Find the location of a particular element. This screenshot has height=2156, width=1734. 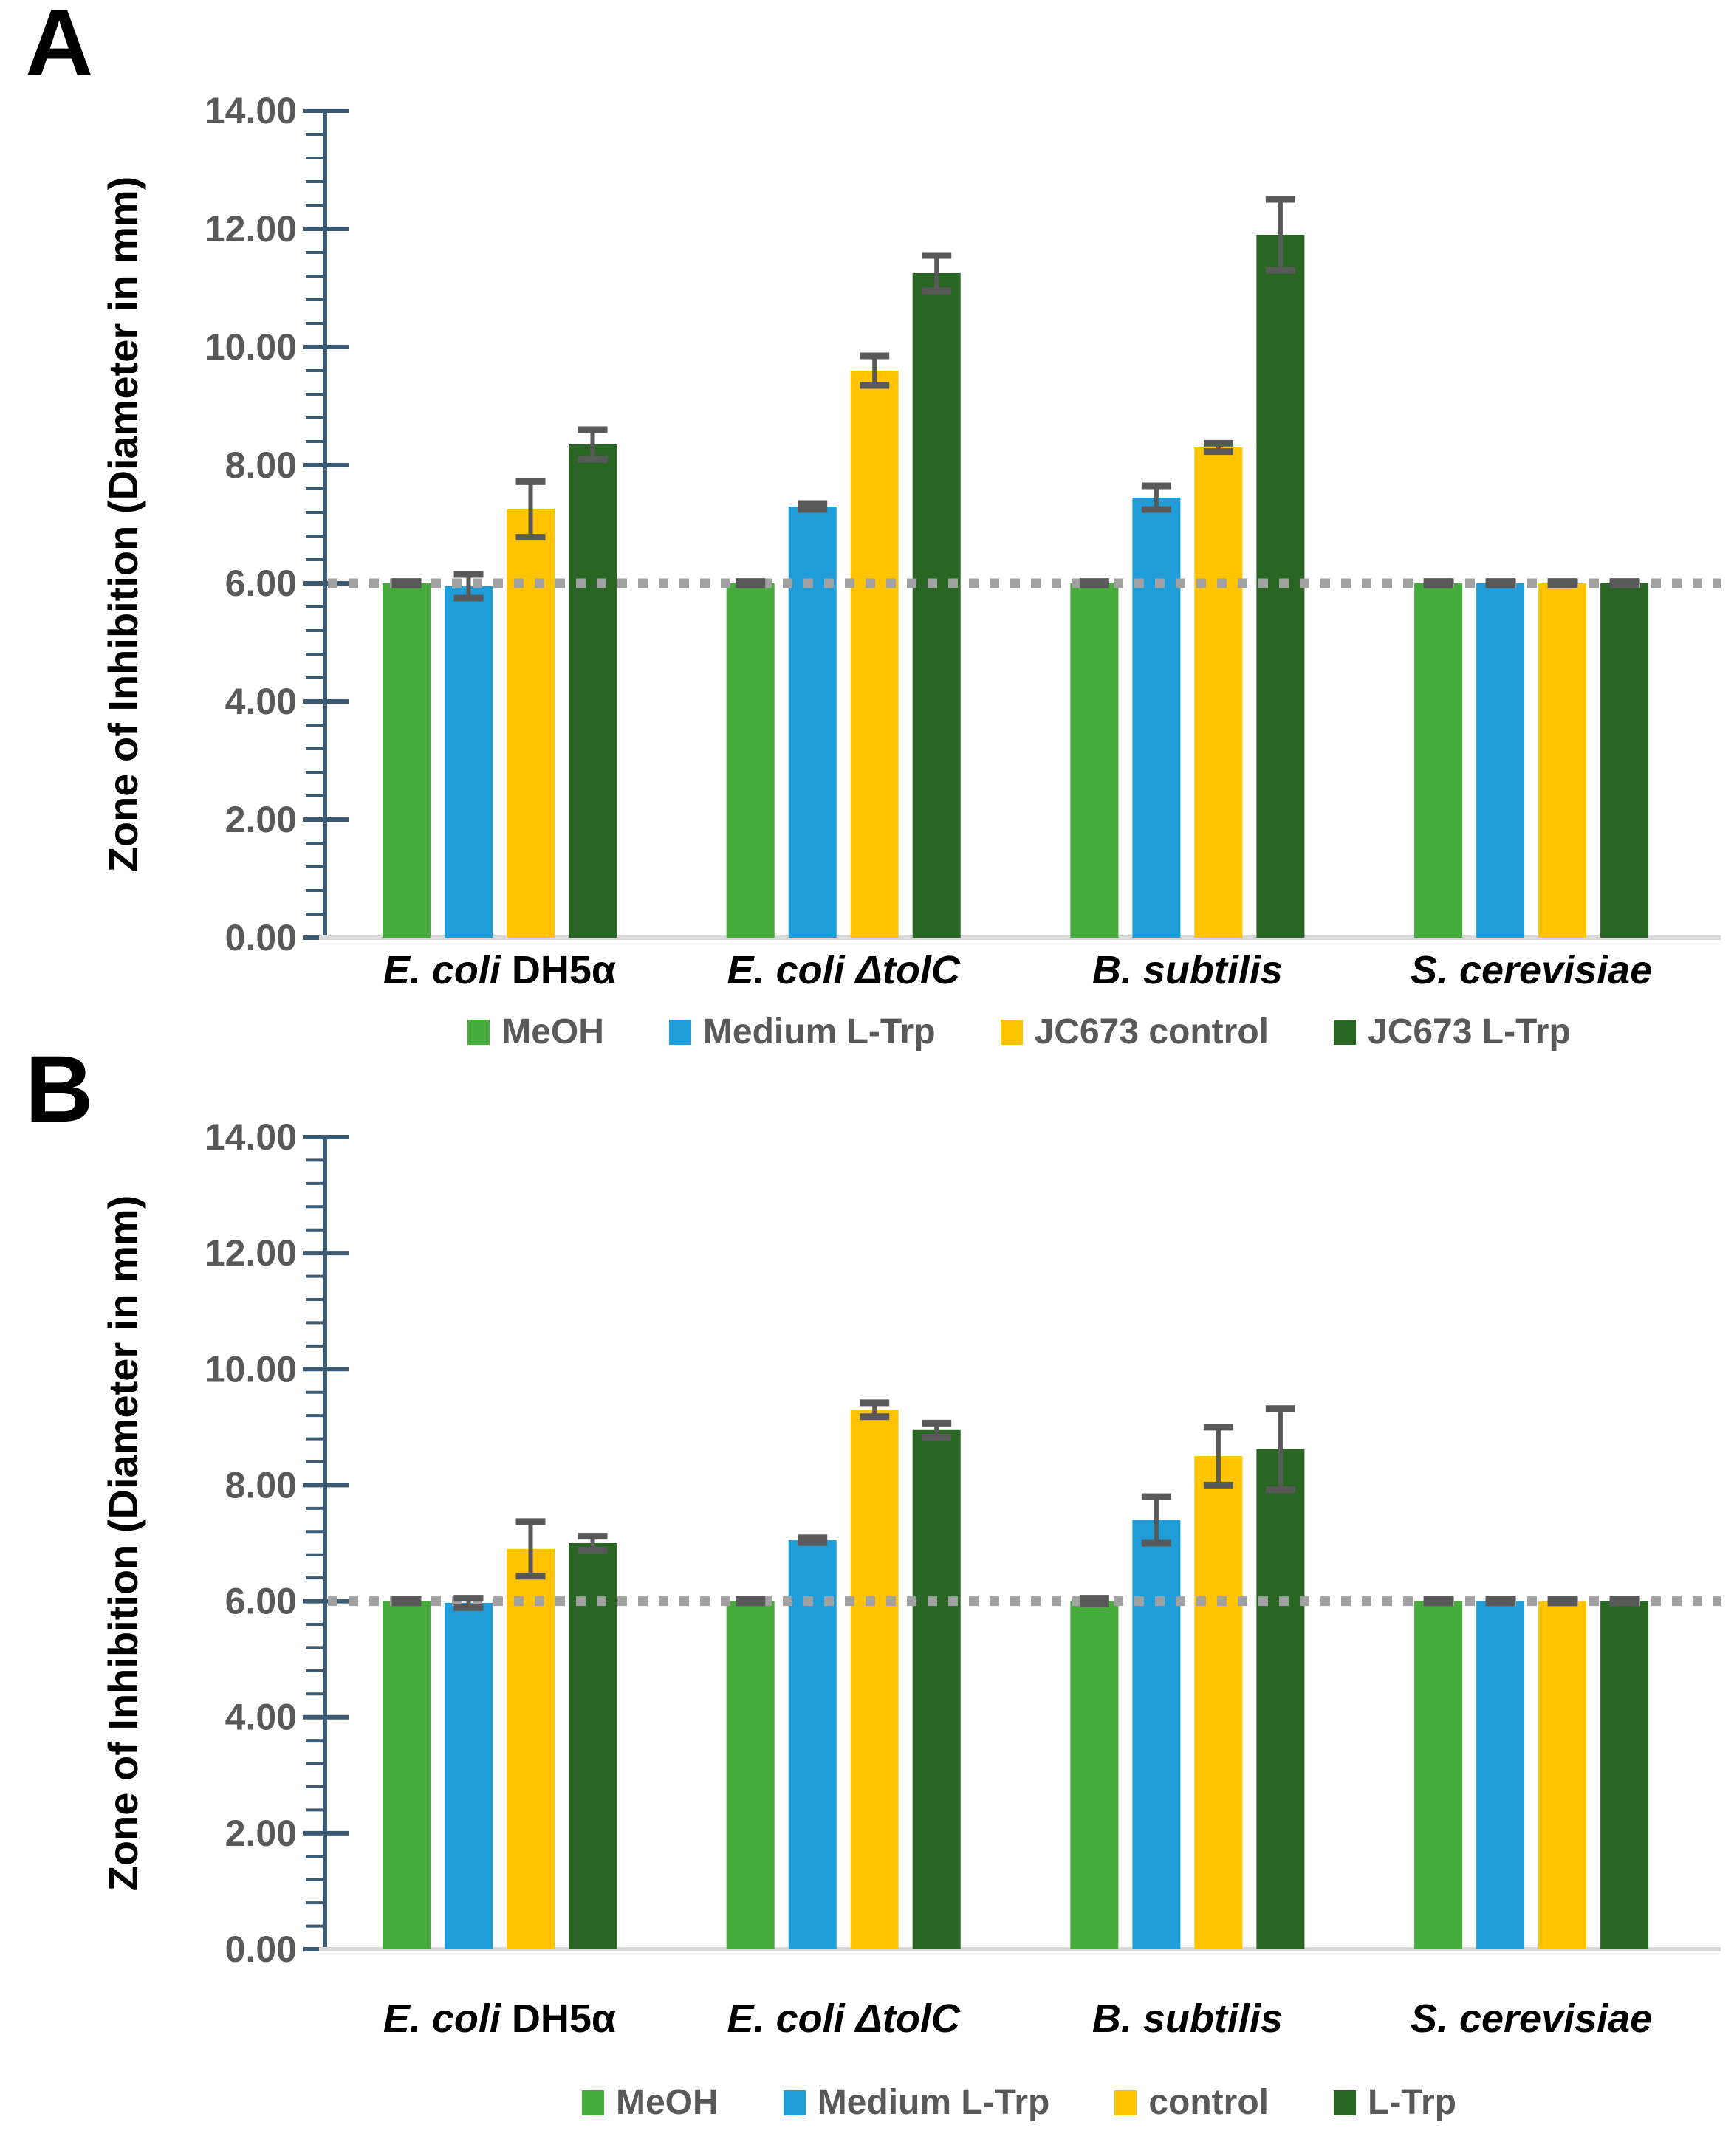

panel-label-B: B is located at coordinates (59, 1090).